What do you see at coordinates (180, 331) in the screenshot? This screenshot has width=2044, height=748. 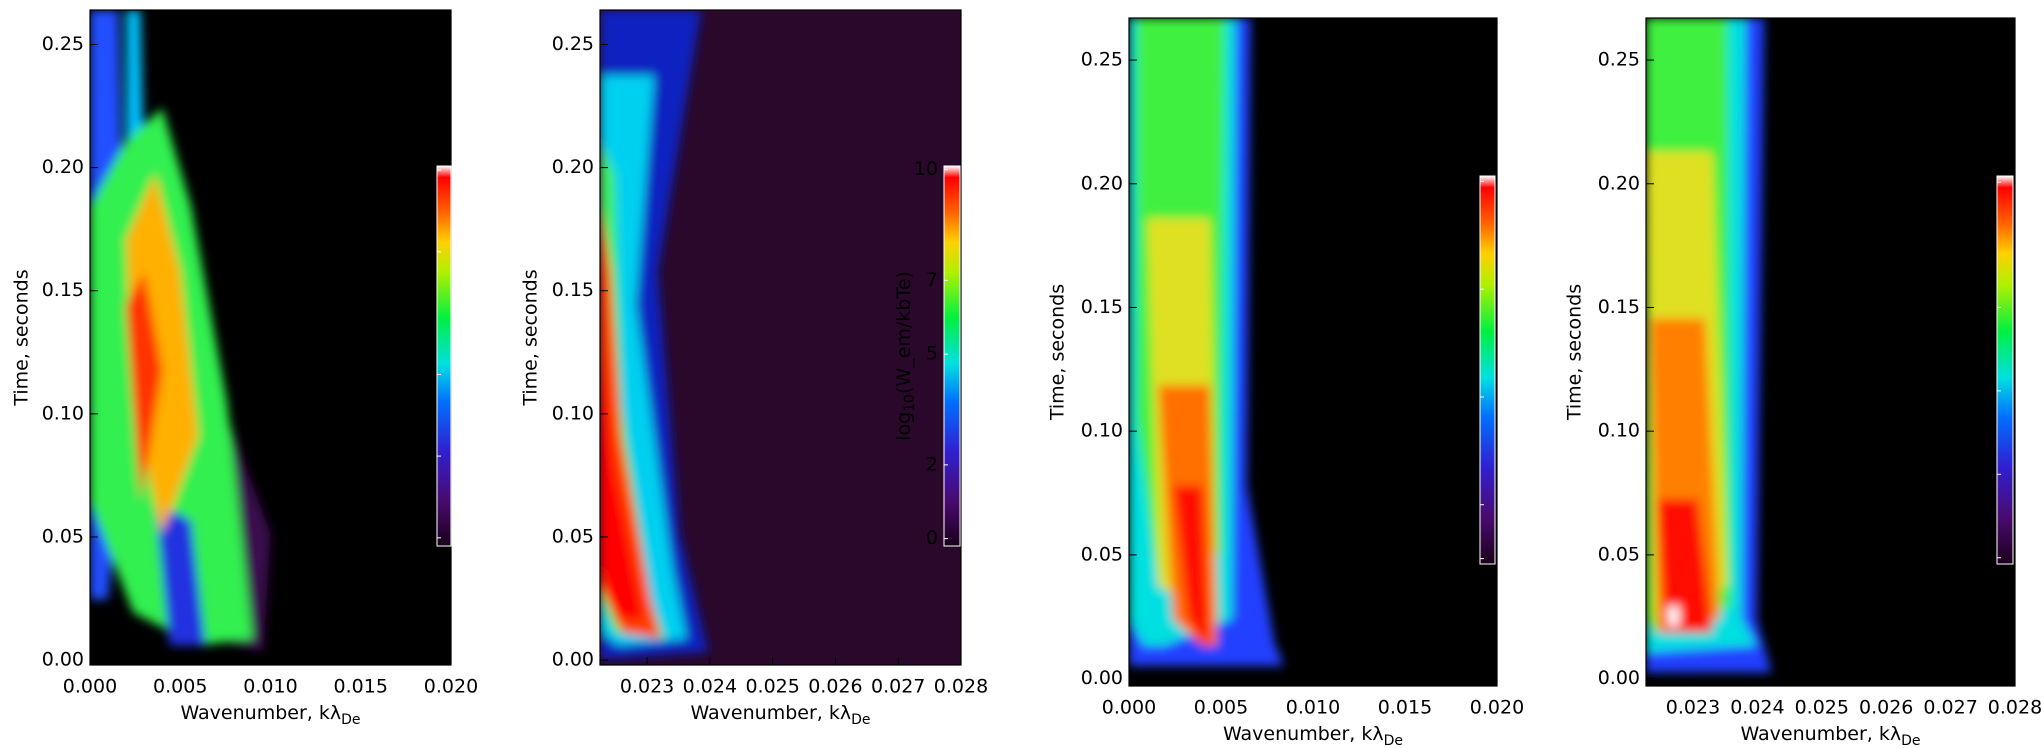 I see `heatmap-field` at bounding box center [180, 331].